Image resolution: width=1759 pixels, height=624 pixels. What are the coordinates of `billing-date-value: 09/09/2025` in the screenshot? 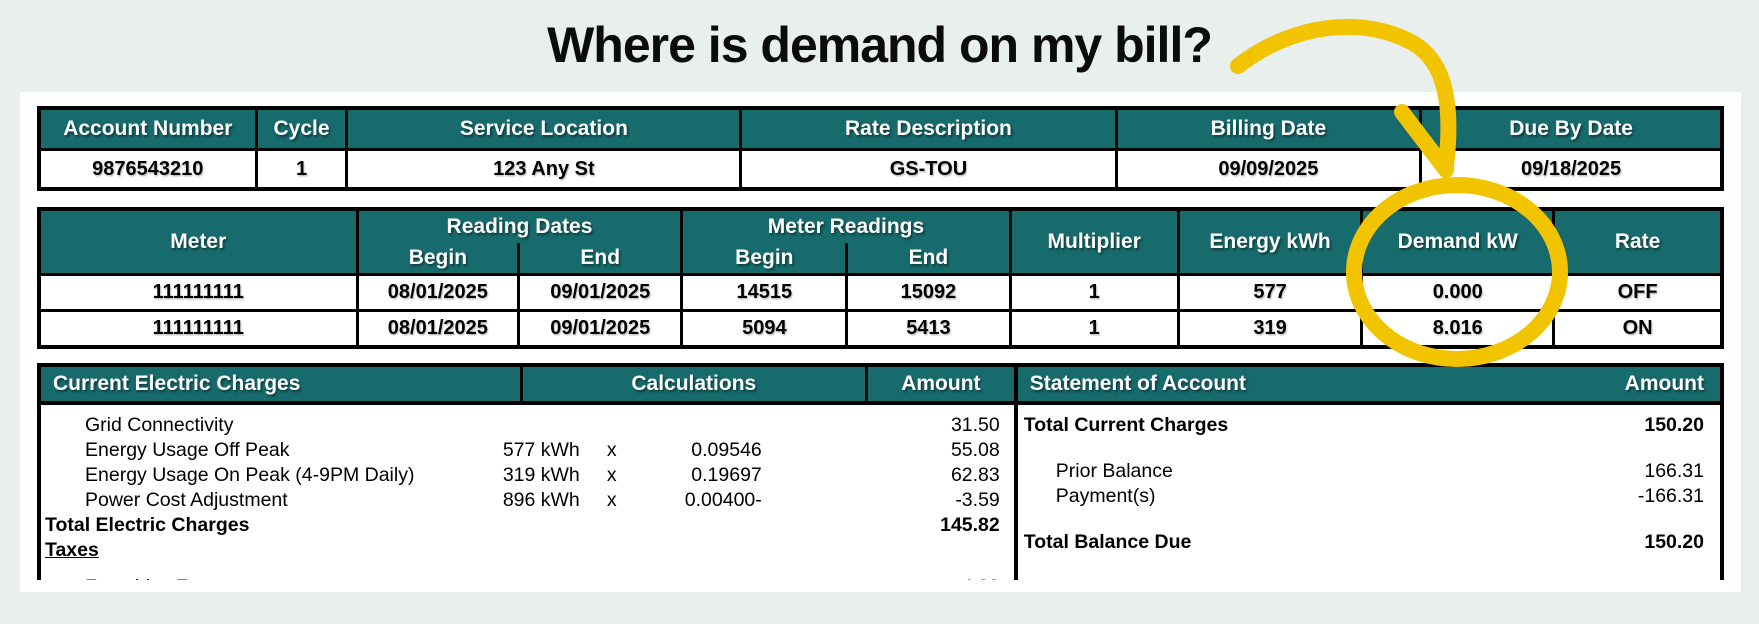 It's located at (1268, 169).